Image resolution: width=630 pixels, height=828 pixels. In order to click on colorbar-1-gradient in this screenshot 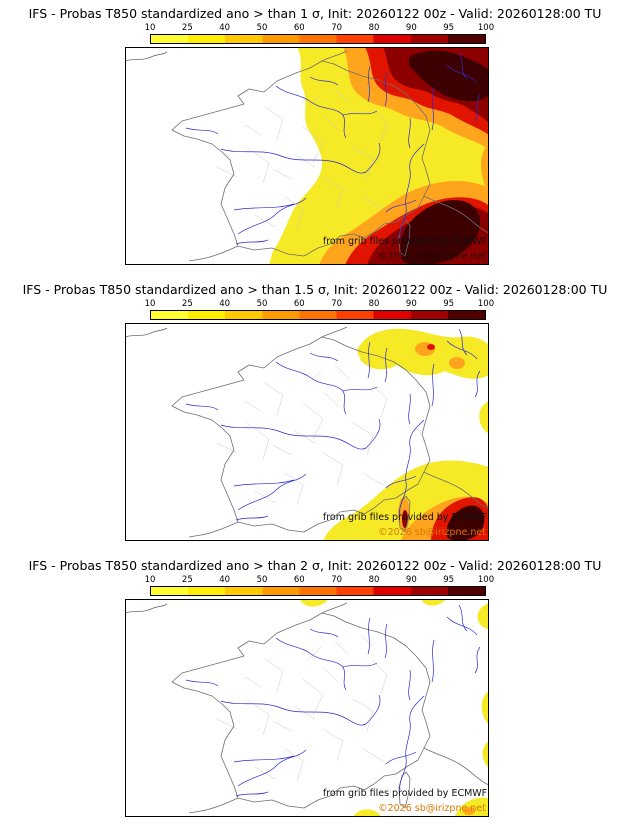, I will do `click(318, 39)`.